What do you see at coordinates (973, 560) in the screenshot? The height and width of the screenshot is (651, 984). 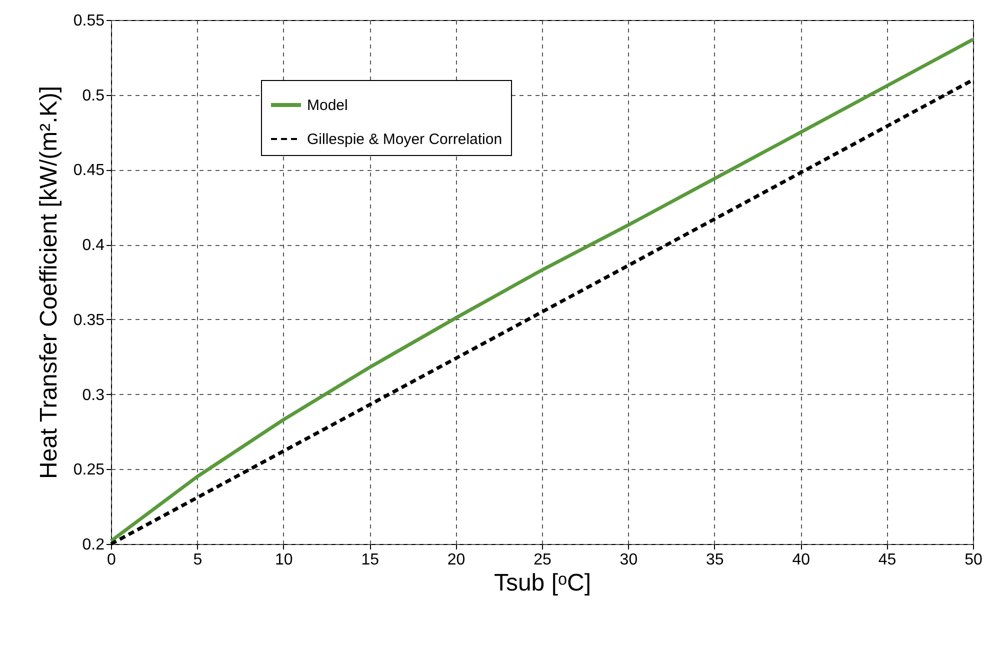 I see `x-tick-label: 50` at bounding box center [973, 560].